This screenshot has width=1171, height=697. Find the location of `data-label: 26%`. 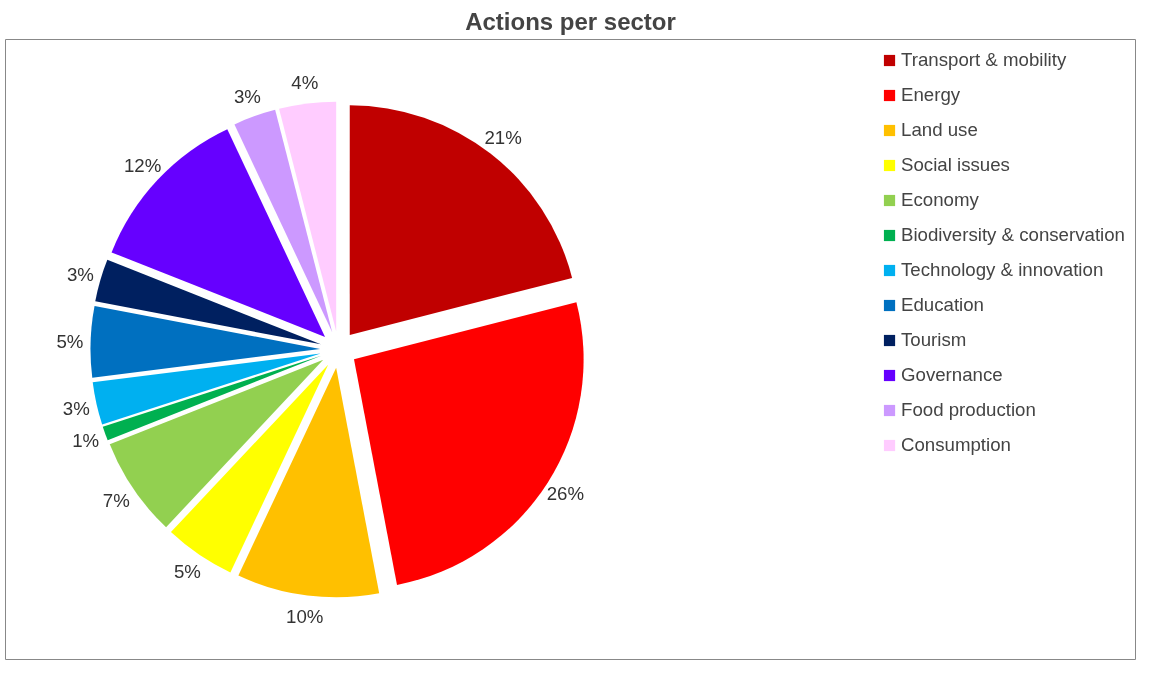

data-label: 26% is located at coordinates (565, 493).